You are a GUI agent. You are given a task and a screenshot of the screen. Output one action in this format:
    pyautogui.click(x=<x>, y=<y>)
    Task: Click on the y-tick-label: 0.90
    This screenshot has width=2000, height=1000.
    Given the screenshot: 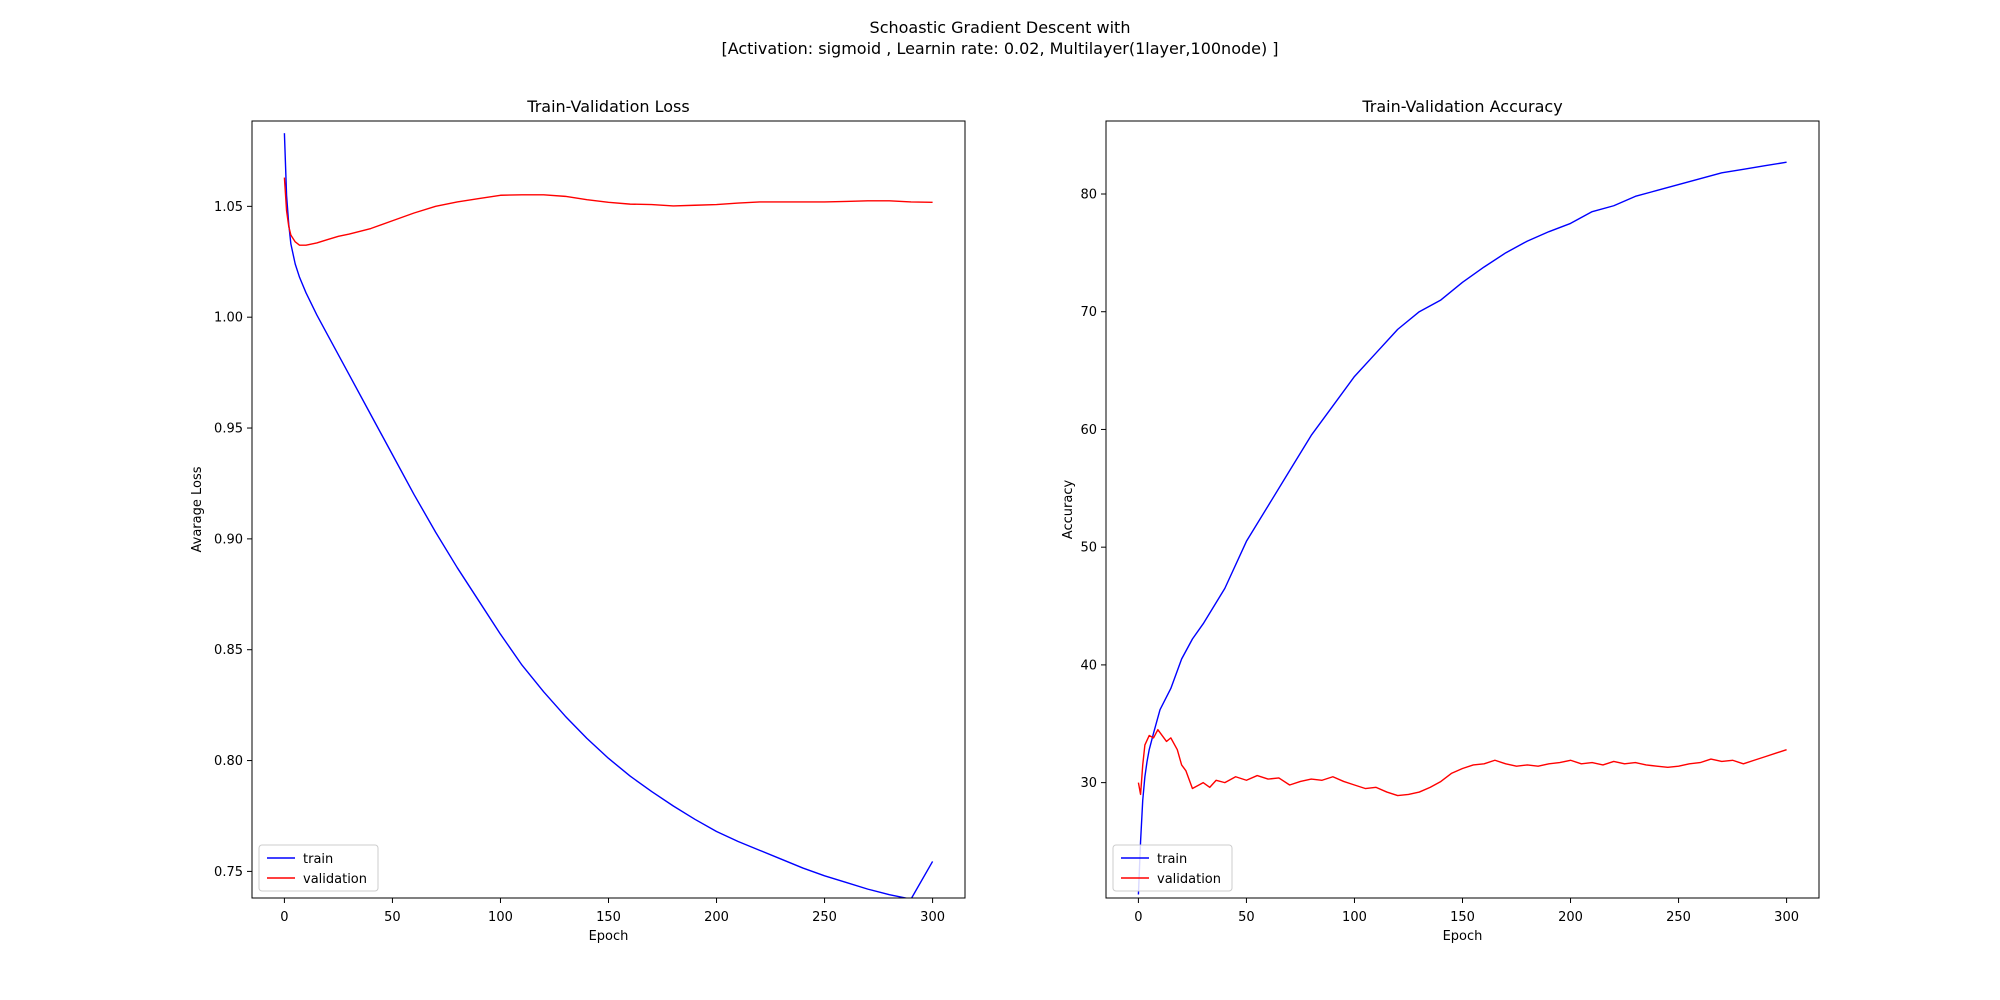 What is the action you would take?
    pyautogui.click(x=228, y=539)
    